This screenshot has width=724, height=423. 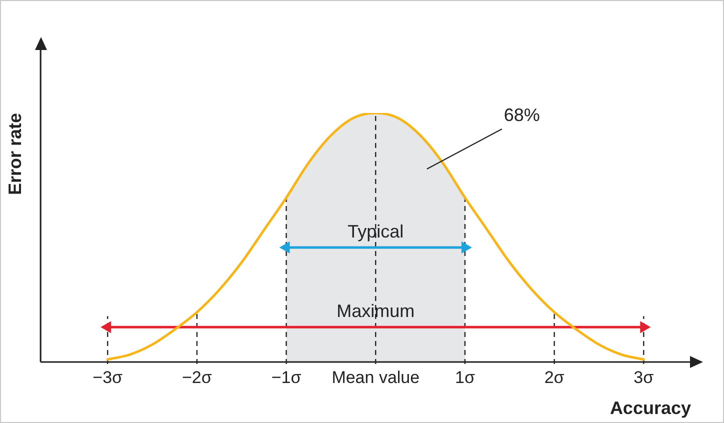 What do you see at coordinates (108, 377) in the screenshot?
I see `x-tick-label: −3σ` at bounding box center [108, 377].